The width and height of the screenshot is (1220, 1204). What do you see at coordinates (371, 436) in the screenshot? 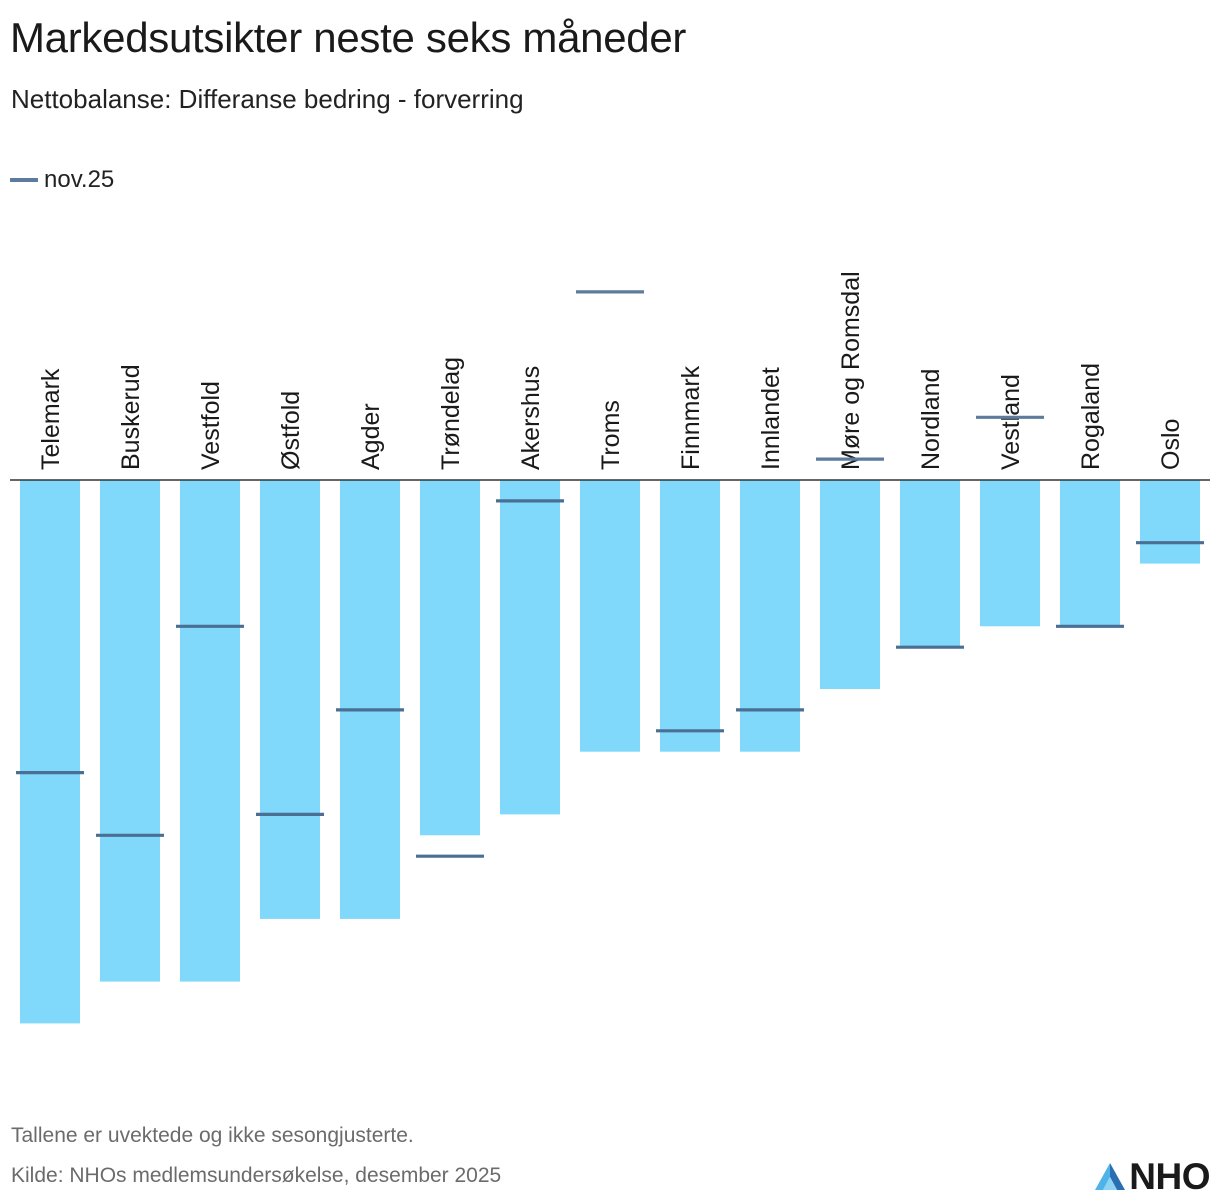
I see `category-label-4: Agder` at bounding box center [371, 436].